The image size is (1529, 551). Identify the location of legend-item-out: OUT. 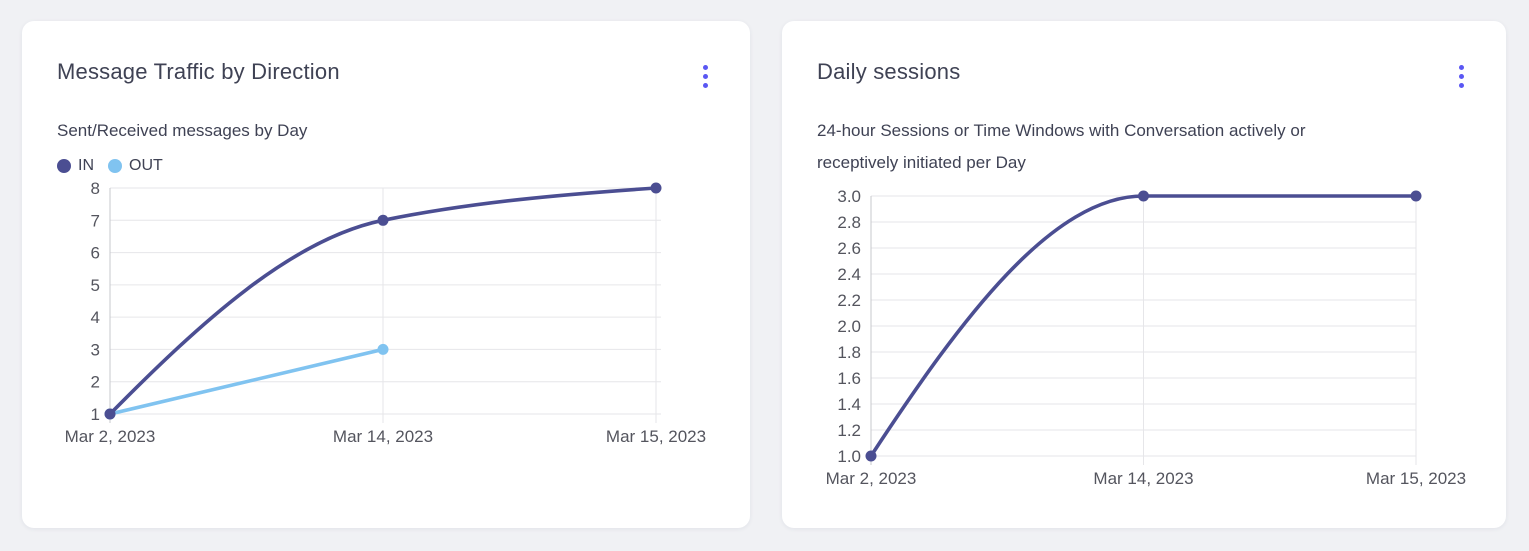
(135, 166).